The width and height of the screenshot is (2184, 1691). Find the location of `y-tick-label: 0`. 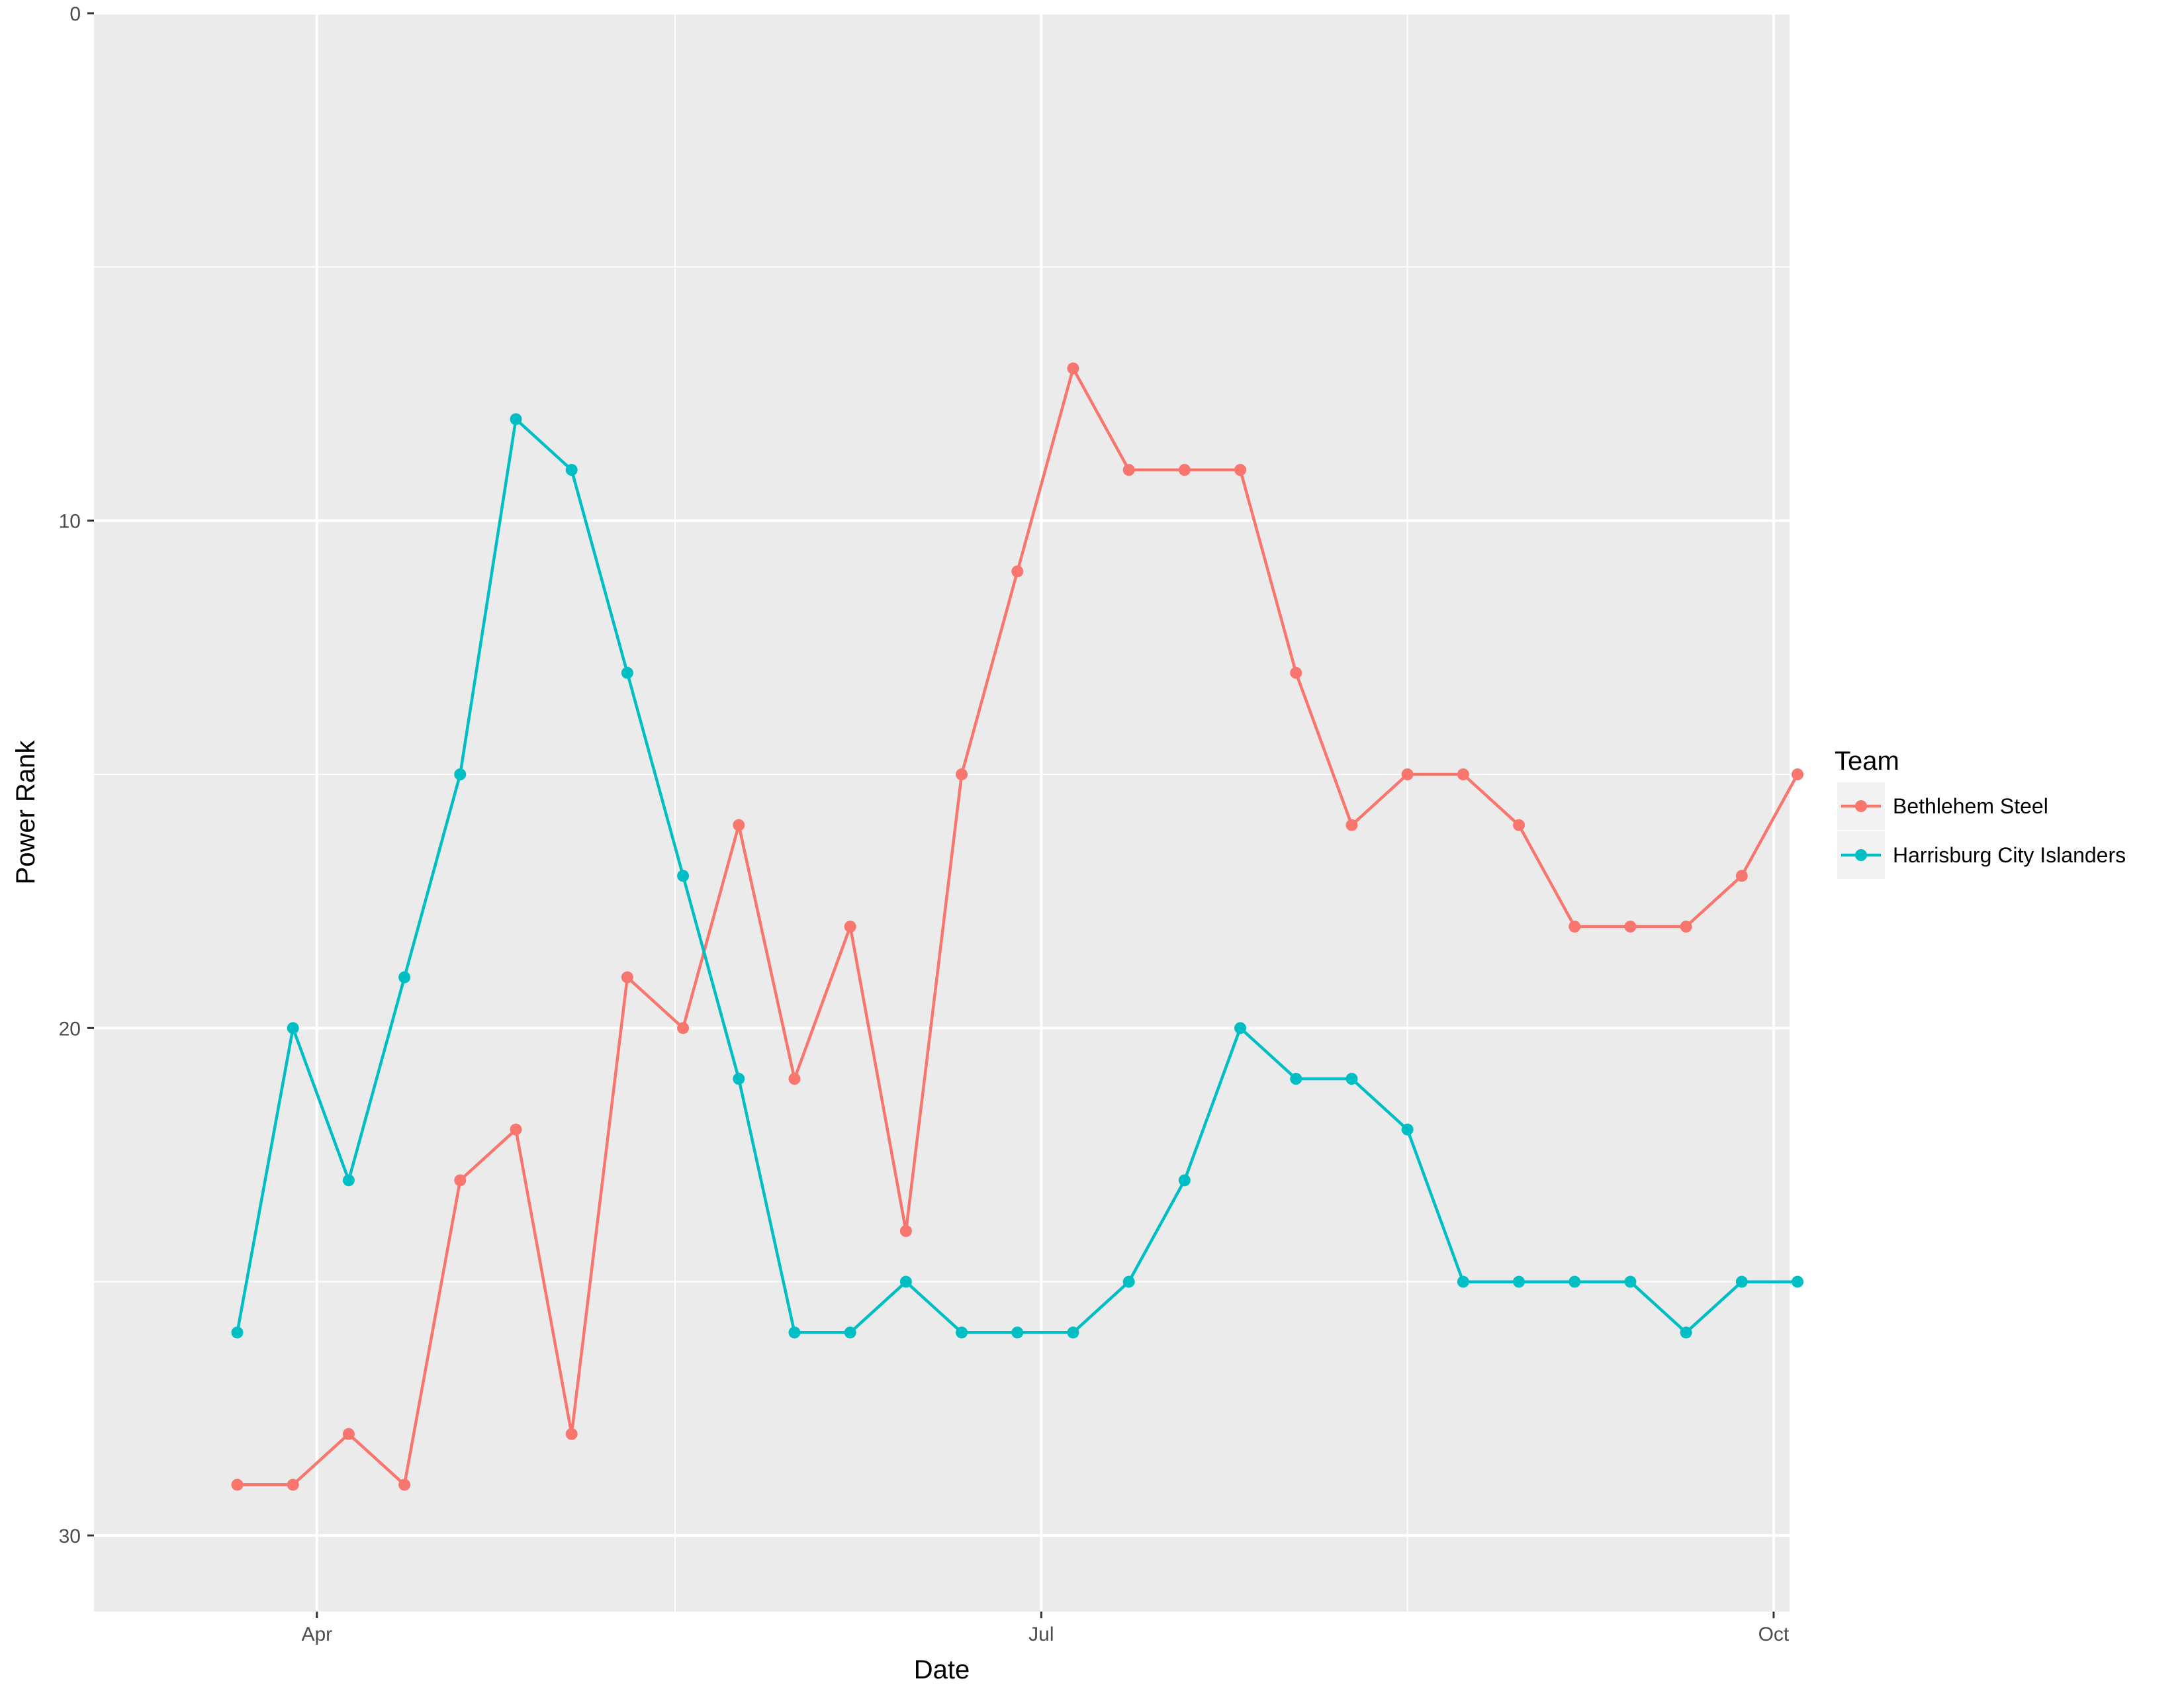

y-tick-label: 0 is located at coordinates (75, 14).